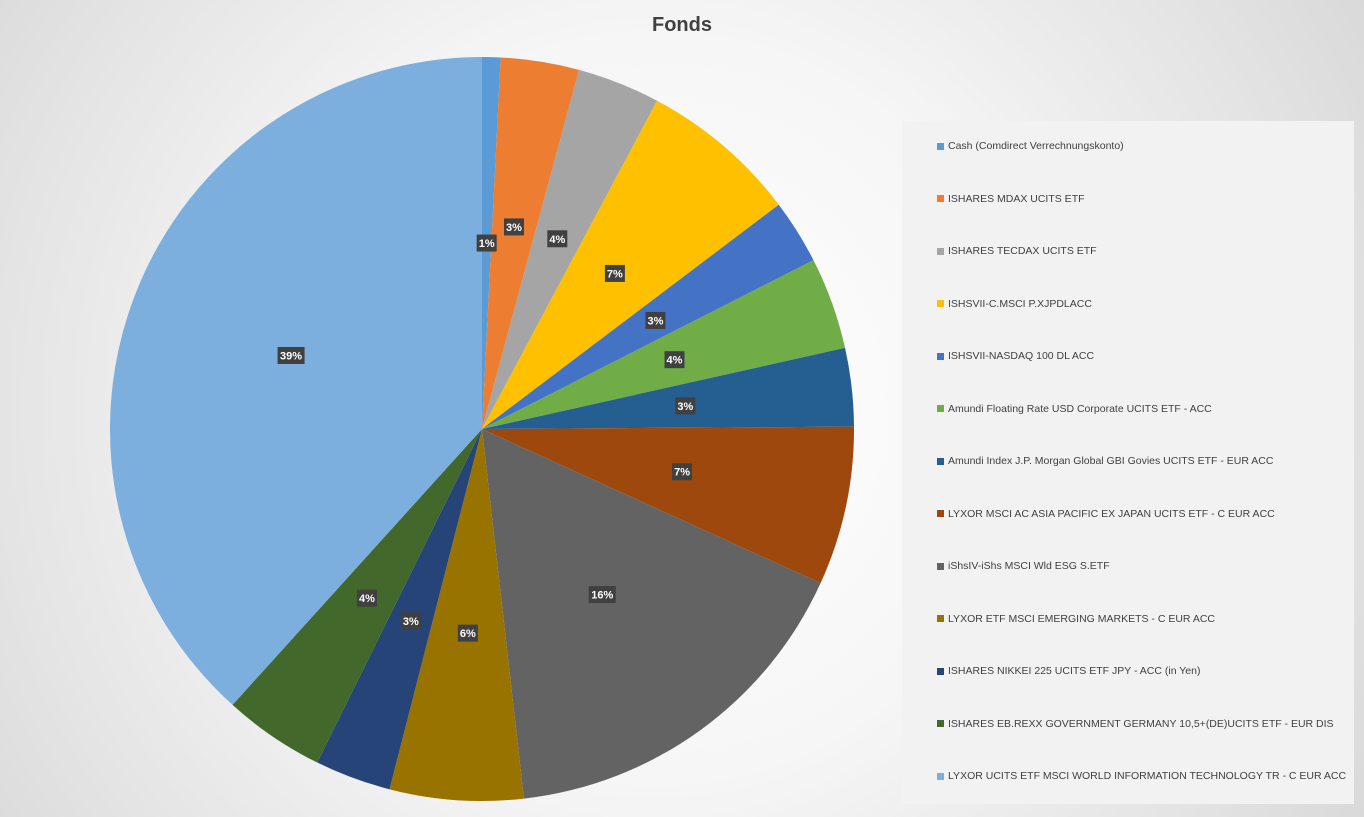 The image size is (1364, 817). I want to click on data-label-13: 39%, so click(291, 355).